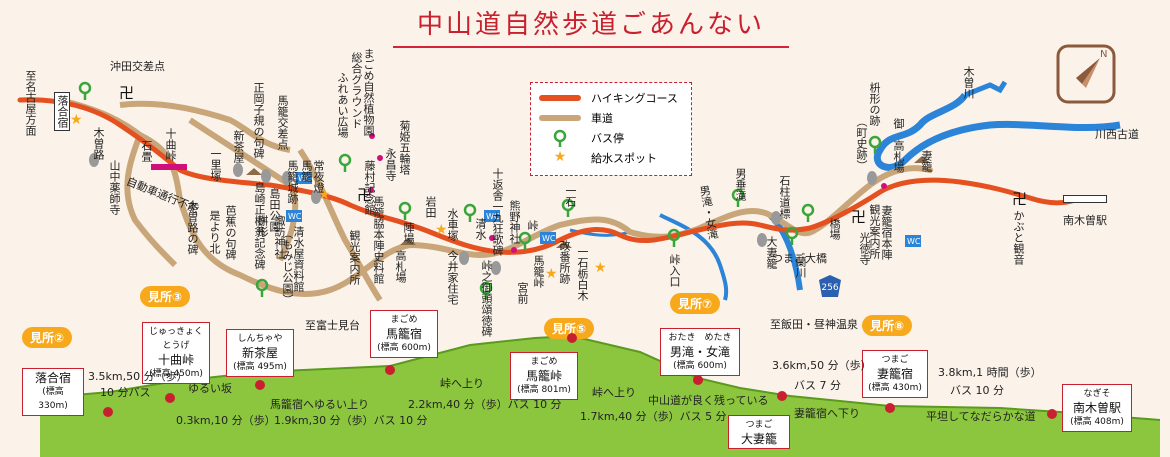 Image resolution: width=1170 pixels, height=457 pixels. I want to click on label-ochiai: 落合宿, so click(62, 111).